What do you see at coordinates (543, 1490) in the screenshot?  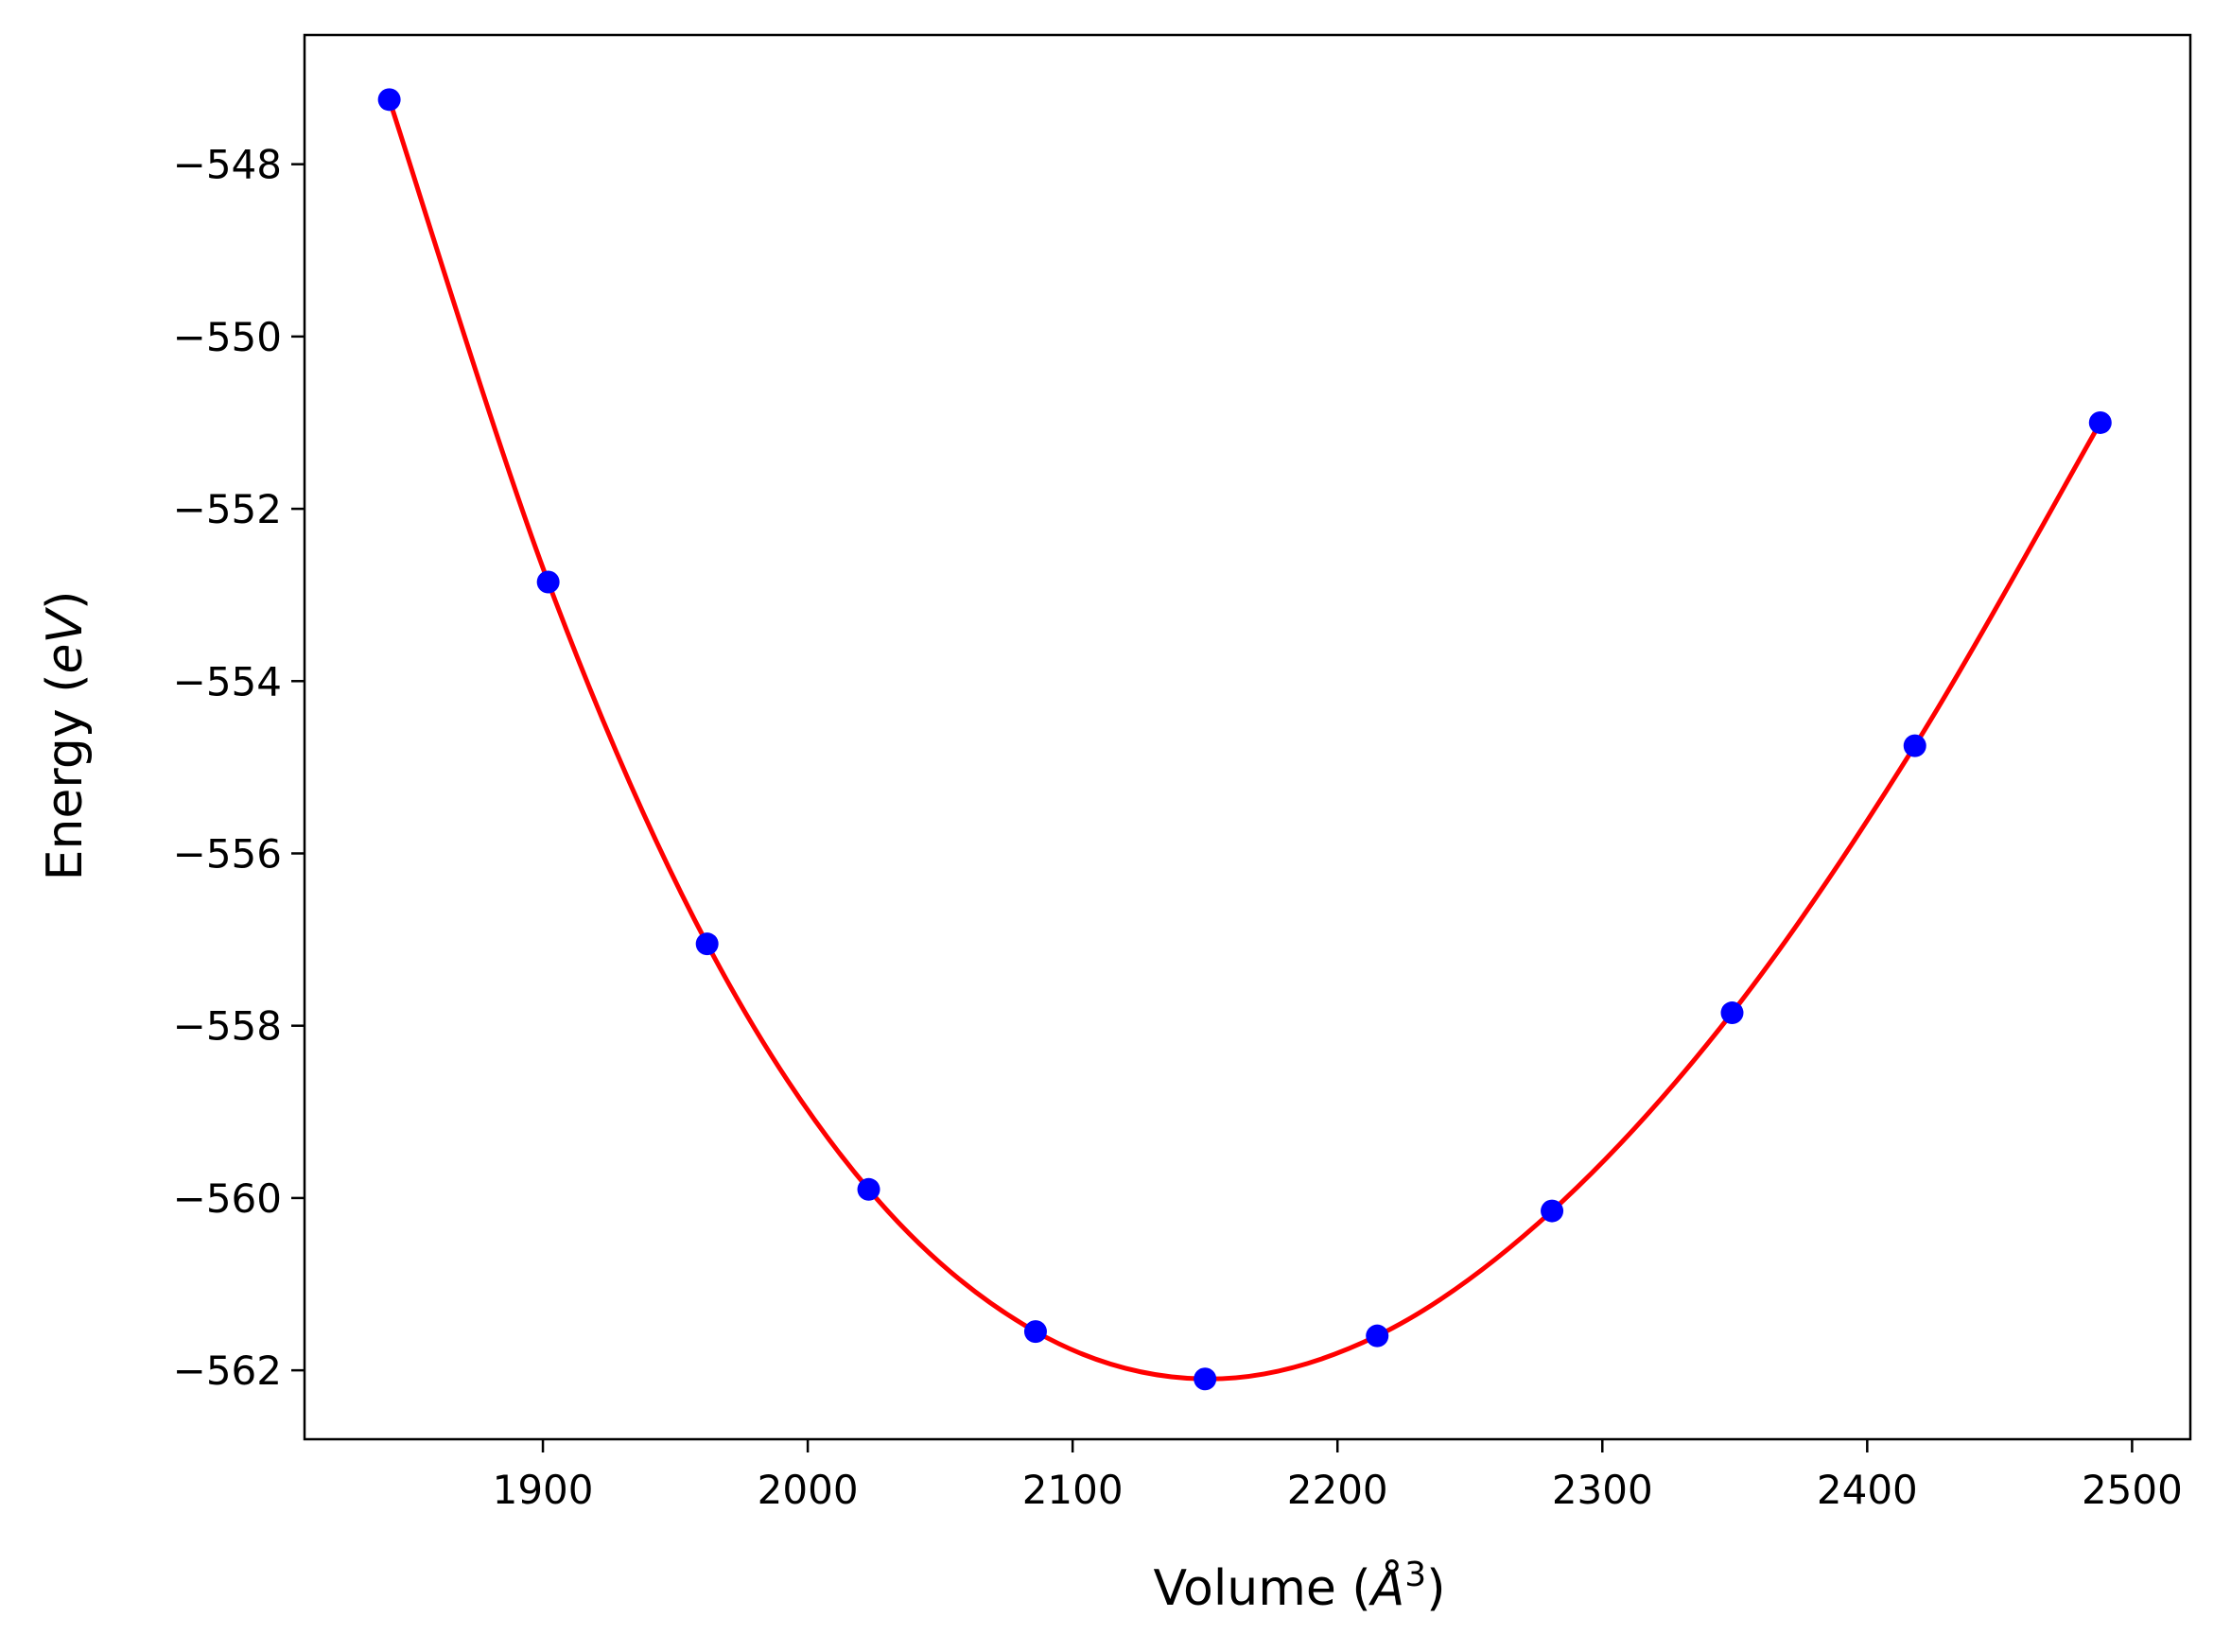 I see `x-tick-label: 1900` at bounding box center [543, 1490].